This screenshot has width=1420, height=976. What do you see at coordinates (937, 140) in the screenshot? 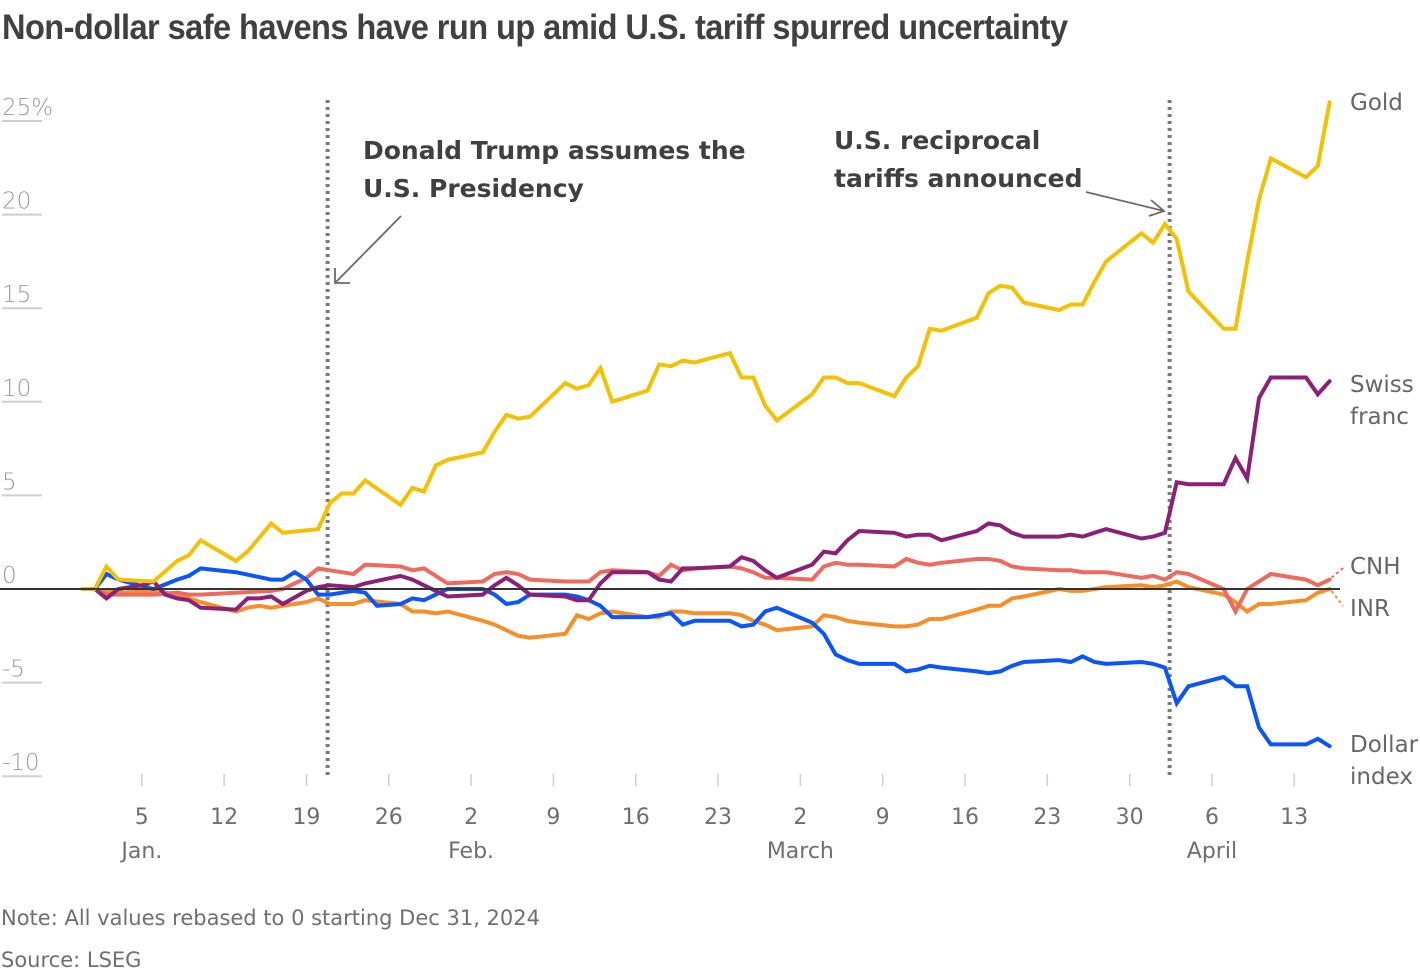
I see `annotation-text: U.S. reciprocal` at bounding box center [937, 140].